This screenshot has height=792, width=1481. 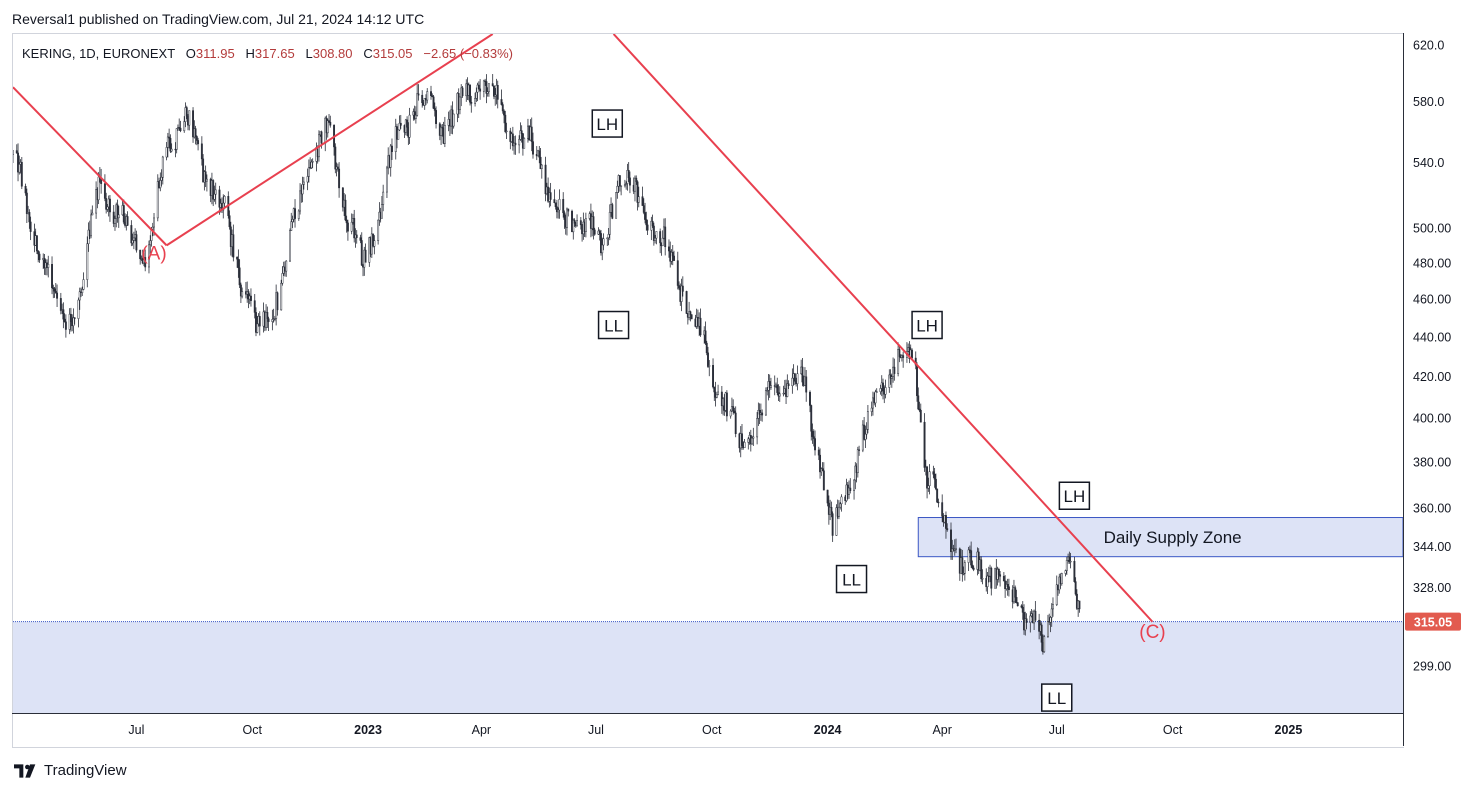 What do you see at coordinates (1433, 621) in the screenshot?
I see `last-price-badge` at bounding box center [1433, 621].